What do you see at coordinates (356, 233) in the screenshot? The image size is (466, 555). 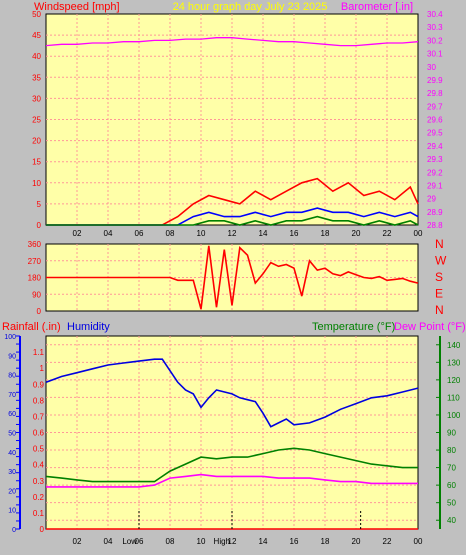 I see `wind-x-tick-label: 20` at bounding box center [356, 233].